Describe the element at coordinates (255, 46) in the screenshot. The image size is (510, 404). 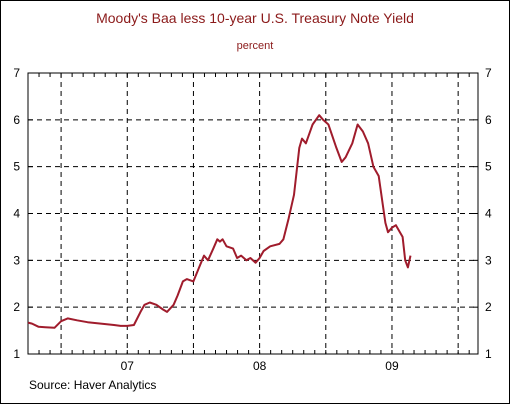
I see `chart-subtitle: percent` at that location.